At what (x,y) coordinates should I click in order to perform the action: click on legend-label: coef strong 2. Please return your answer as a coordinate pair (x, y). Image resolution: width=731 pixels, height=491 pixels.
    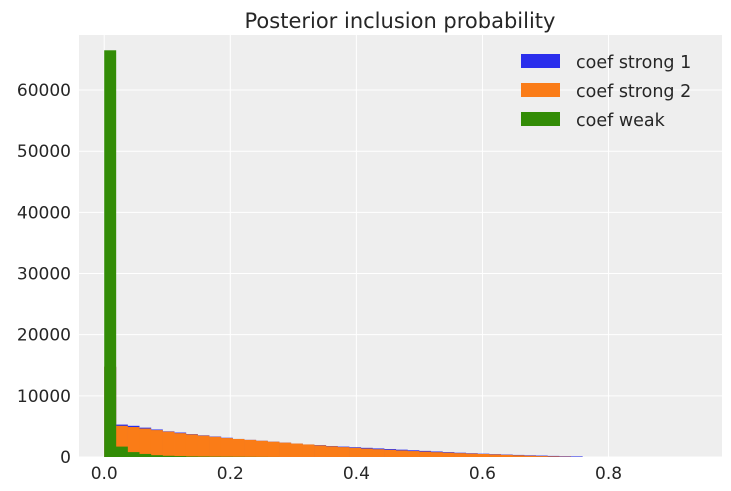
    Looking at the image, I should click on (633, 92).